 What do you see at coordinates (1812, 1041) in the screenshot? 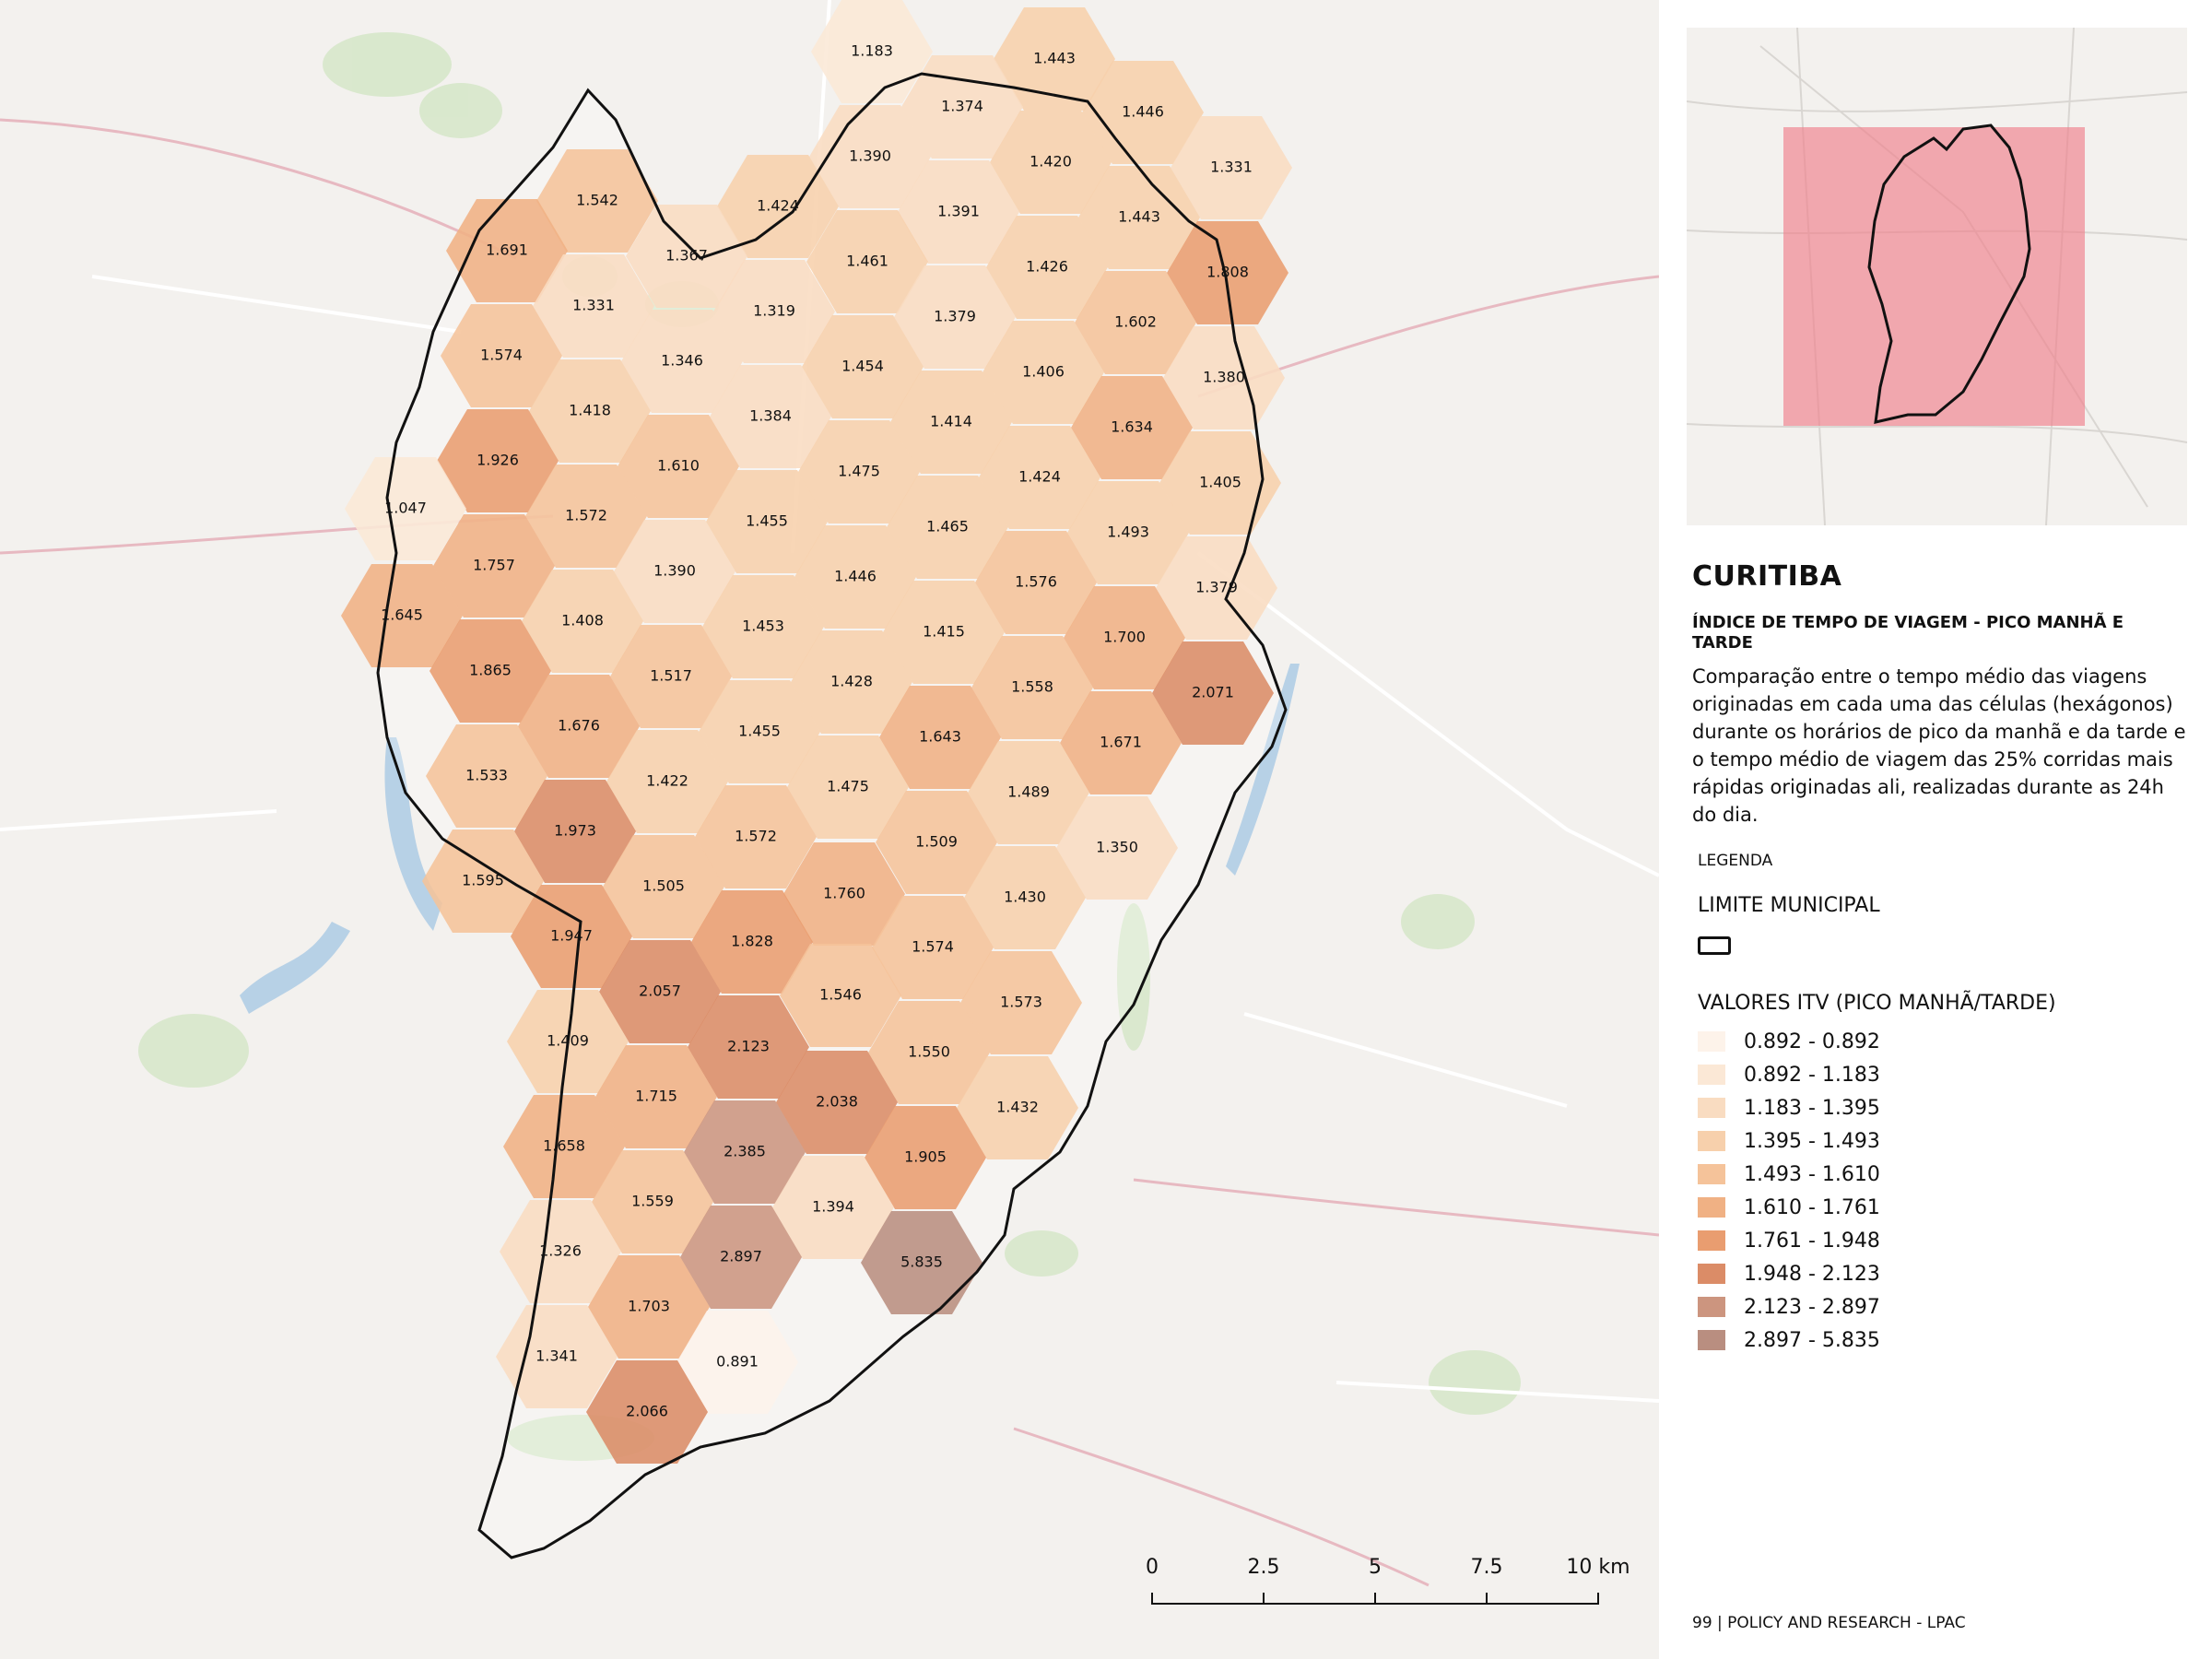
I see `legend-class-label: 0.892 - 0.892` at bounding box center [1812, 1041].